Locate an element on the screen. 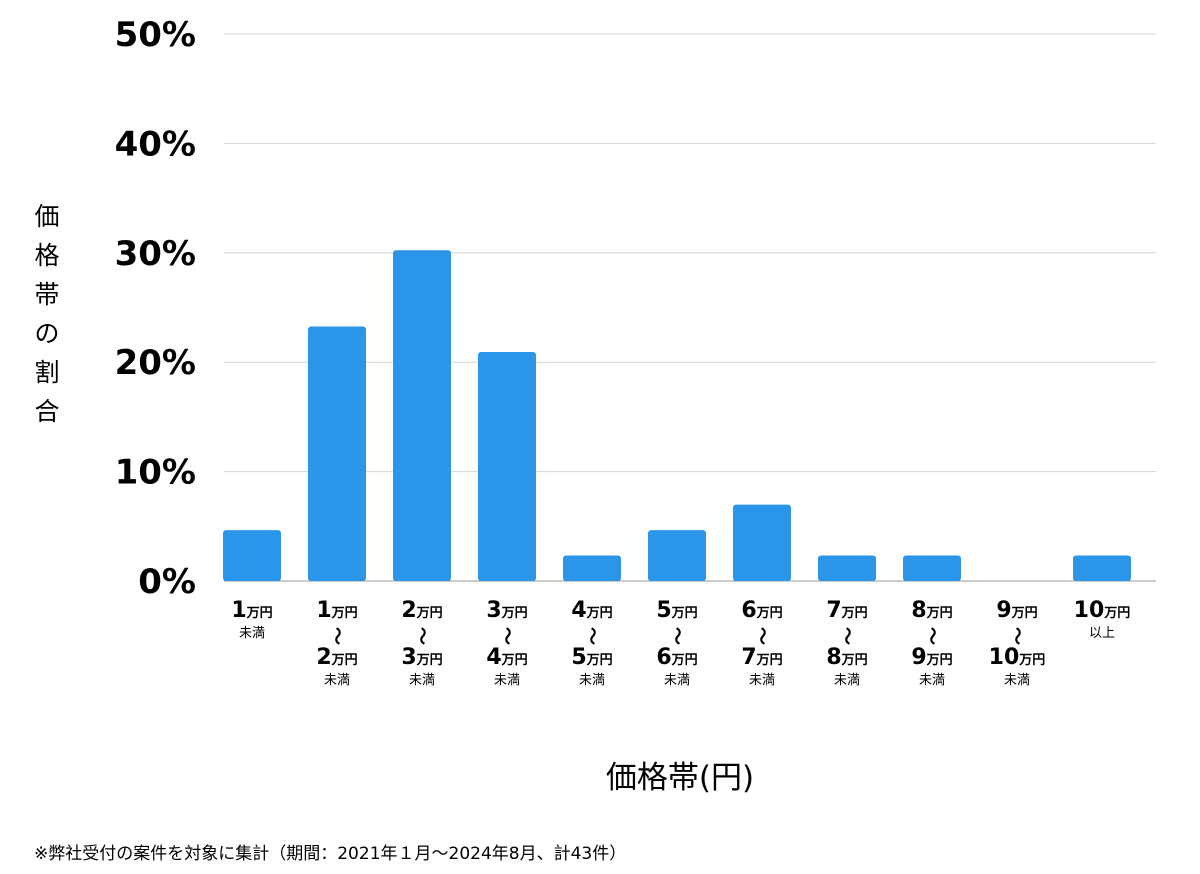  y-axis-label-text: 価格帯の割合 is located at coordinates (46, 314).